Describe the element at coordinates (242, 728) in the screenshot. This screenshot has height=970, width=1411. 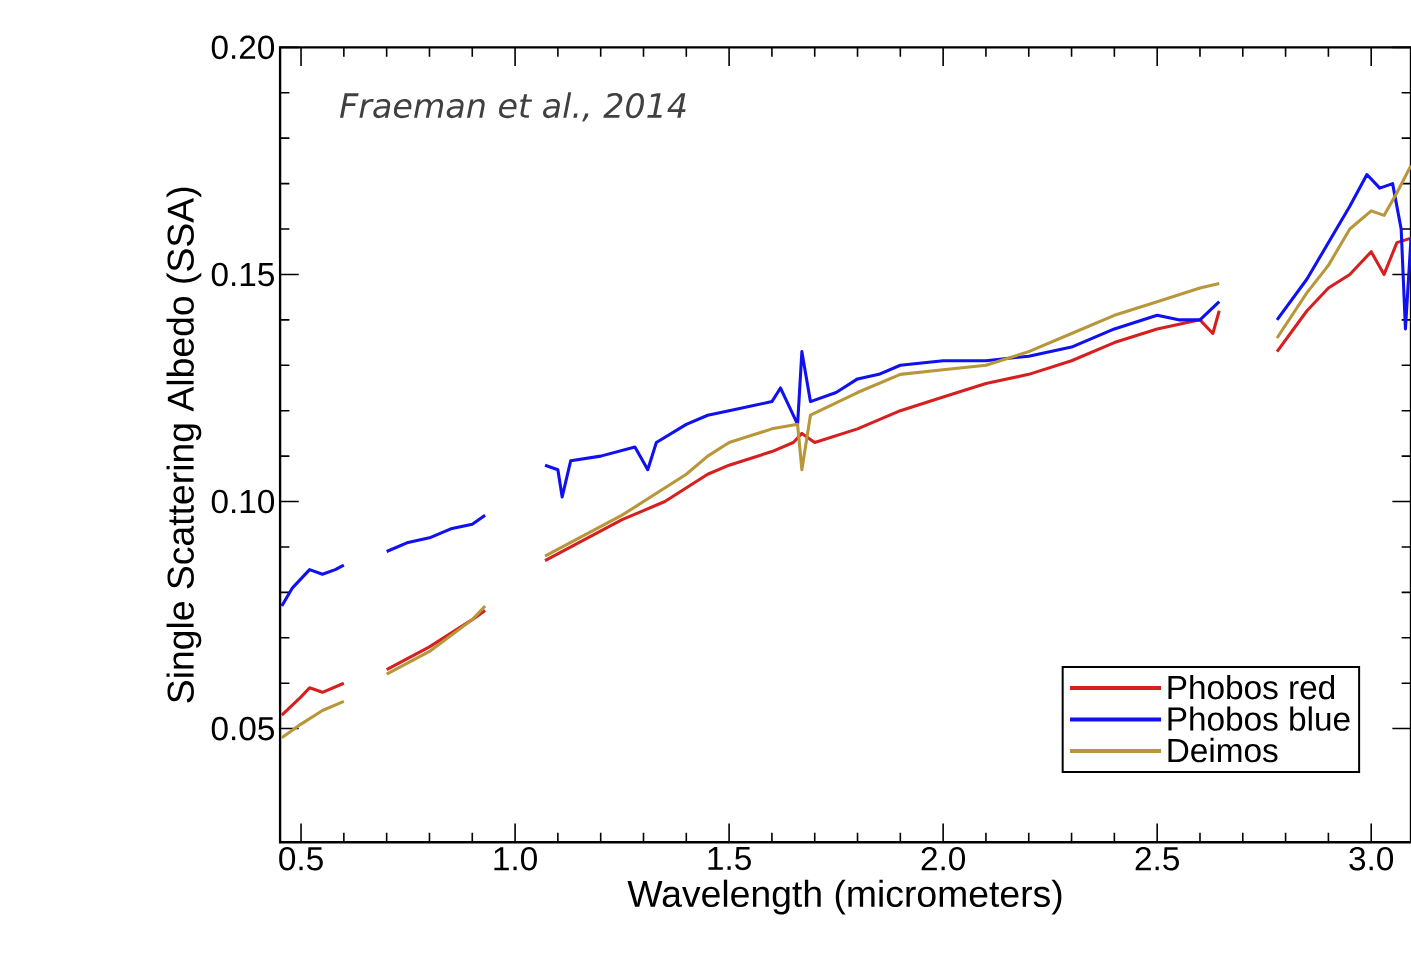
I see `y-tick-label: 0.05` at that location.